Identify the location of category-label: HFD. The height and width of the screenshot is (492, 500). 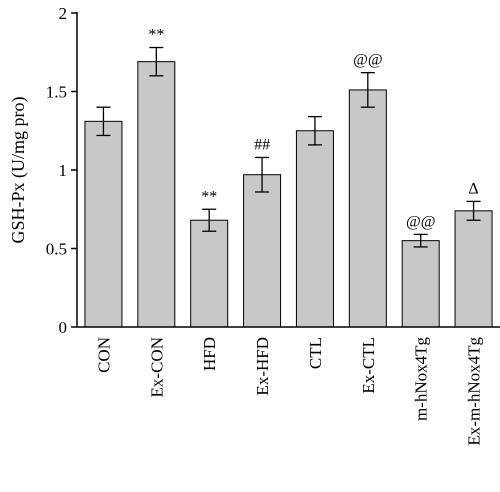
(209, 354).